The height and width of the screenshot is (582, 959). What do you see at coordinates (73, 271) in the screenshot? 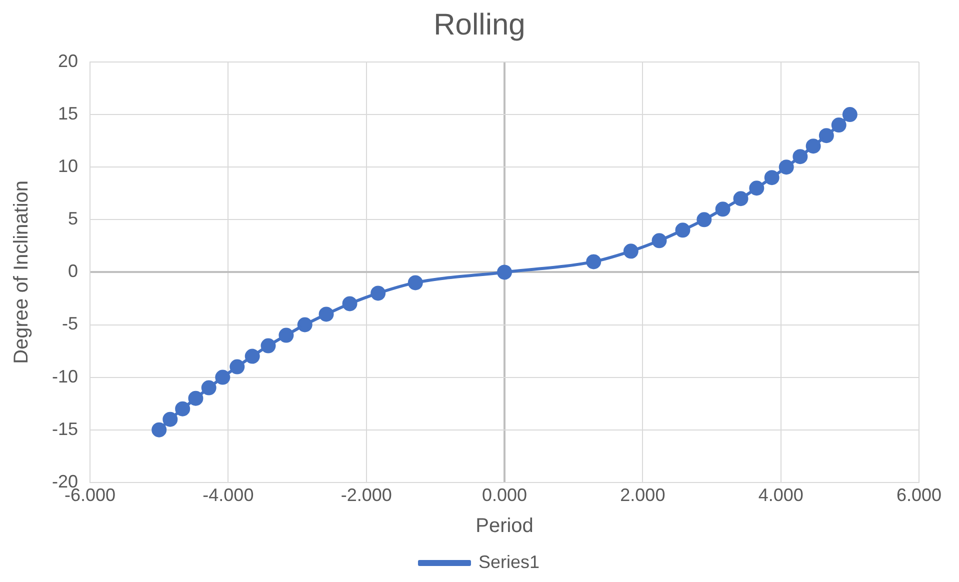
I see `y-tick-label: 0` at bounding box center [73, 271].